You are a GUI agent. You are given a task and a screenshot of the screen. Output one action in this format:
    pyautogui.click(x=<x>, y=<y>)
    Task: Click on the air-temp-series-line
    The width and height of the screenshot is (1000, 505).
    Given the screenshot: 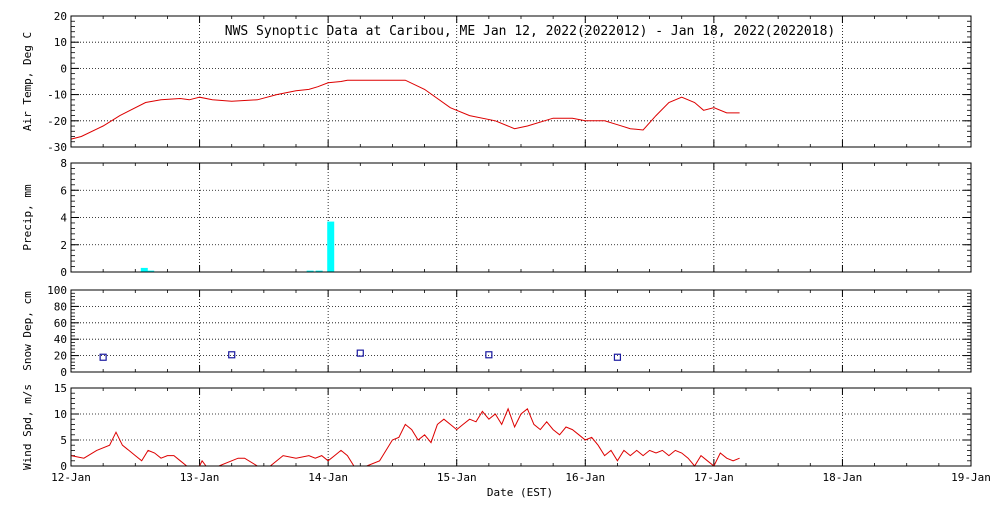 What is the action you would take?
    pyautogui.click(x=405, y=109)
    